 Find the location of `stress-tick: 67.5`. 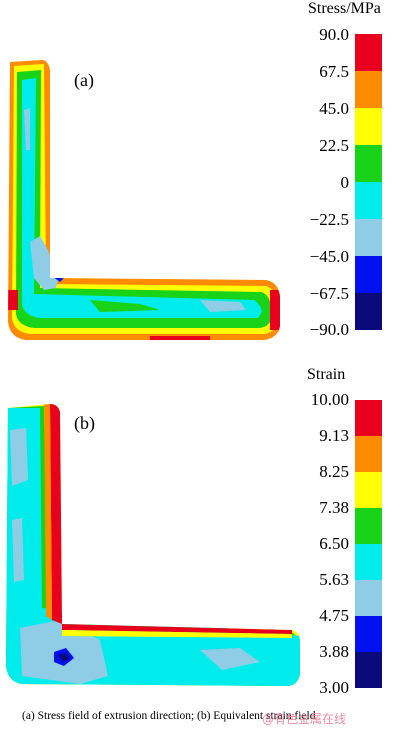

stress-tick: 67.5 is located at coordinates (334, 71).